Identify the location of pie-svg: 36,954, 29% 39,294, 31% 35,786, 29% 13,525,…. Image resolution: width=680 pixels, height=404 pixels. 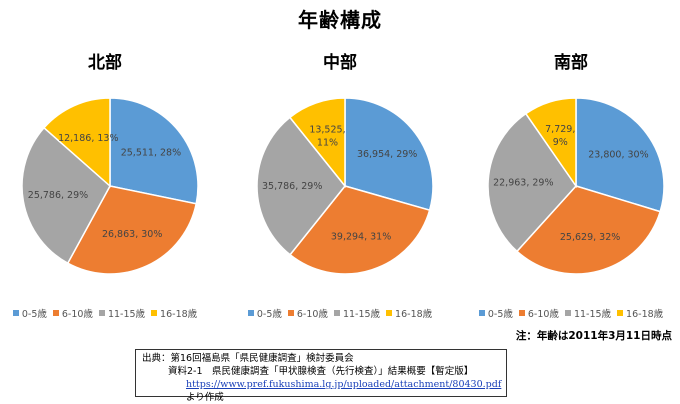
(345, 186).